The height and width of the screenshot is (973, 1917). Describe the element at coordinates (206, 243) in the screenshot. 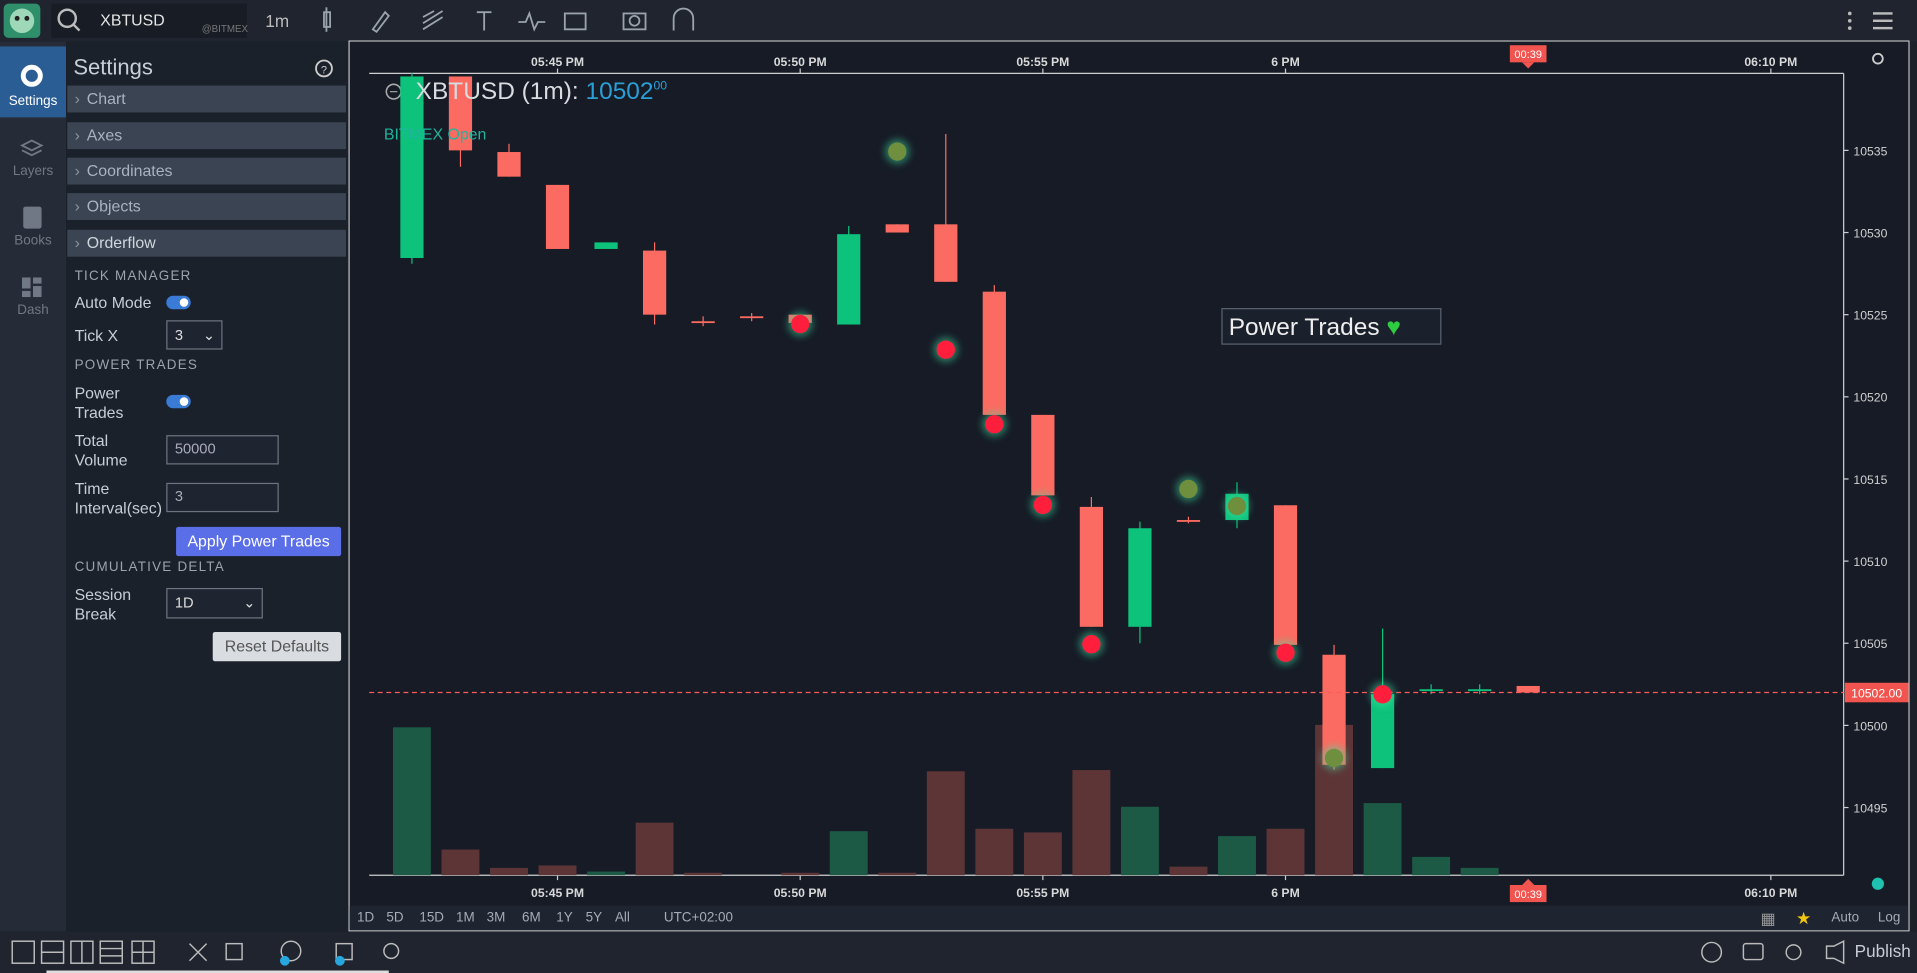

I see `section: Orderflow` at that location.